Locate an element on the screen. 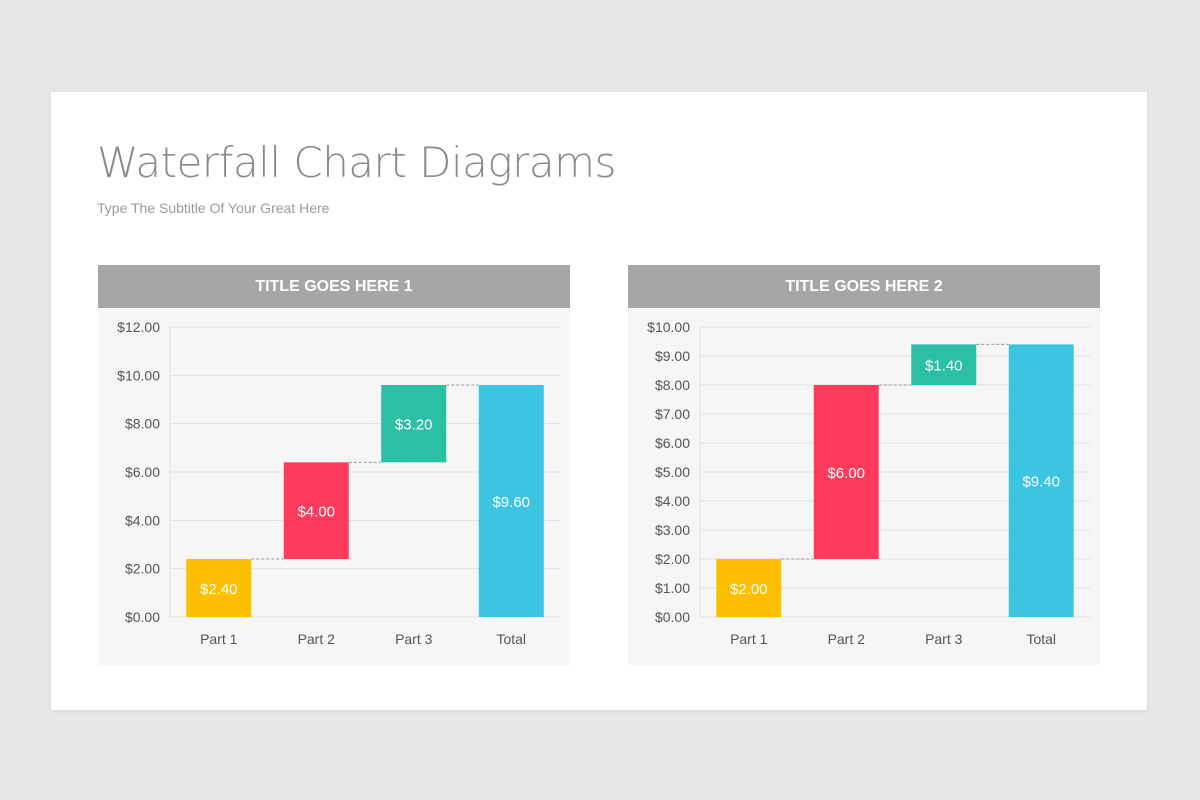  data-label: $2.40 is located at coordinates (219, 589).